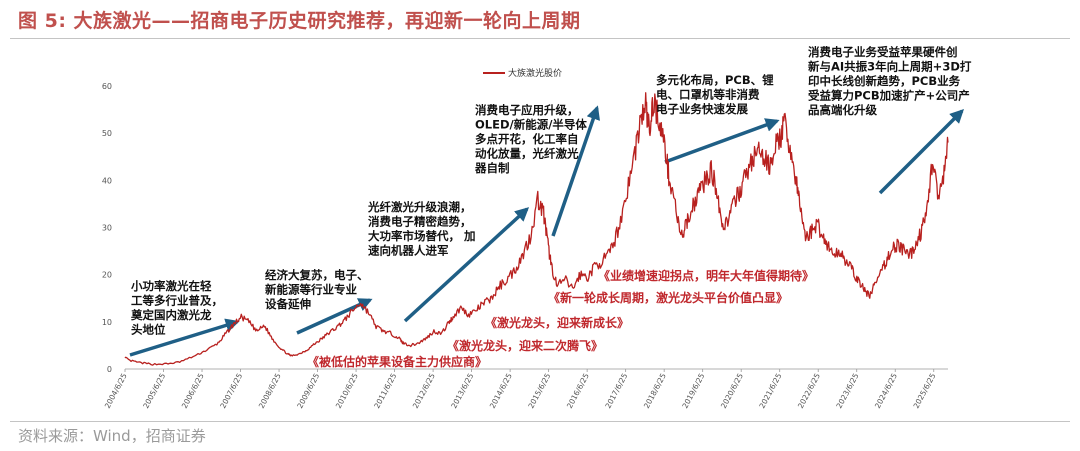 This screenshot has width=1080, height=451. I want to click on annotation-text: 小功率激光在轻, so click(171, 286).